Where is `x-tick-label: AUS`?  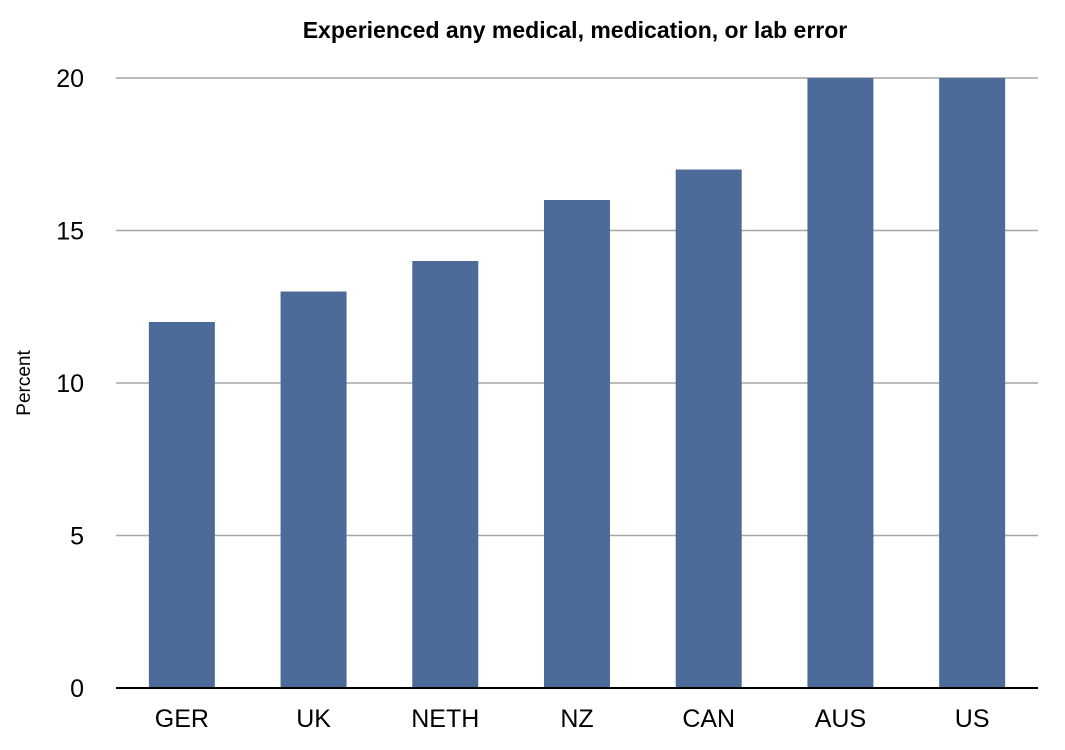
x-tick-label: AUS is located at coordinates (840, 719).